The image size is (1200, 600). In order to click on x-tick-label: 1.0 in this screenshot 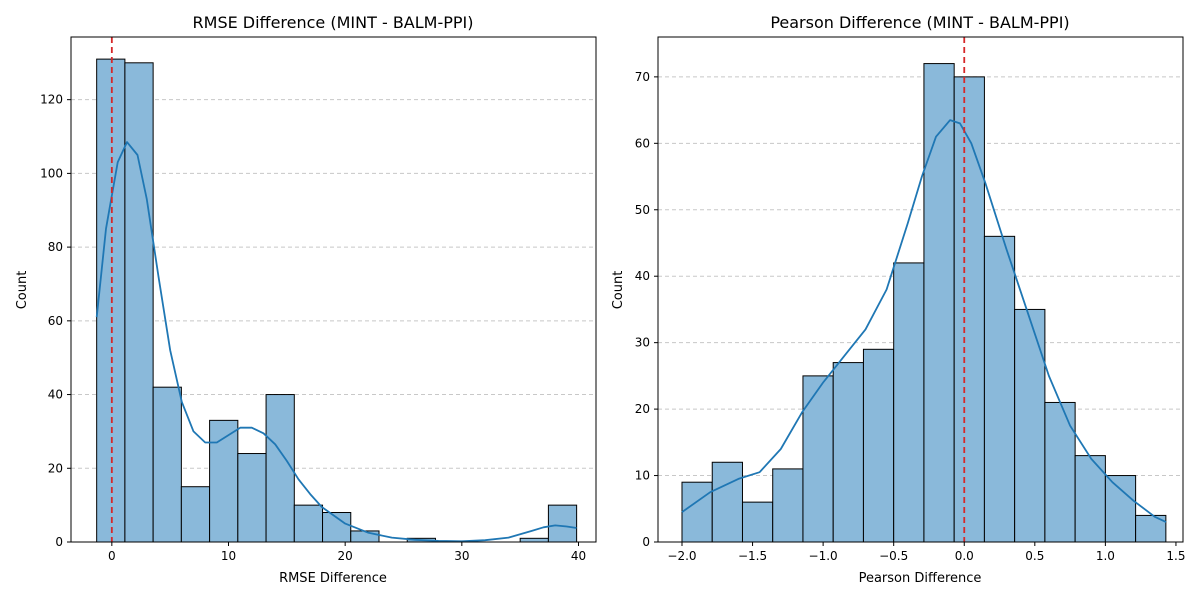, I will do `click(1105, 556)`.